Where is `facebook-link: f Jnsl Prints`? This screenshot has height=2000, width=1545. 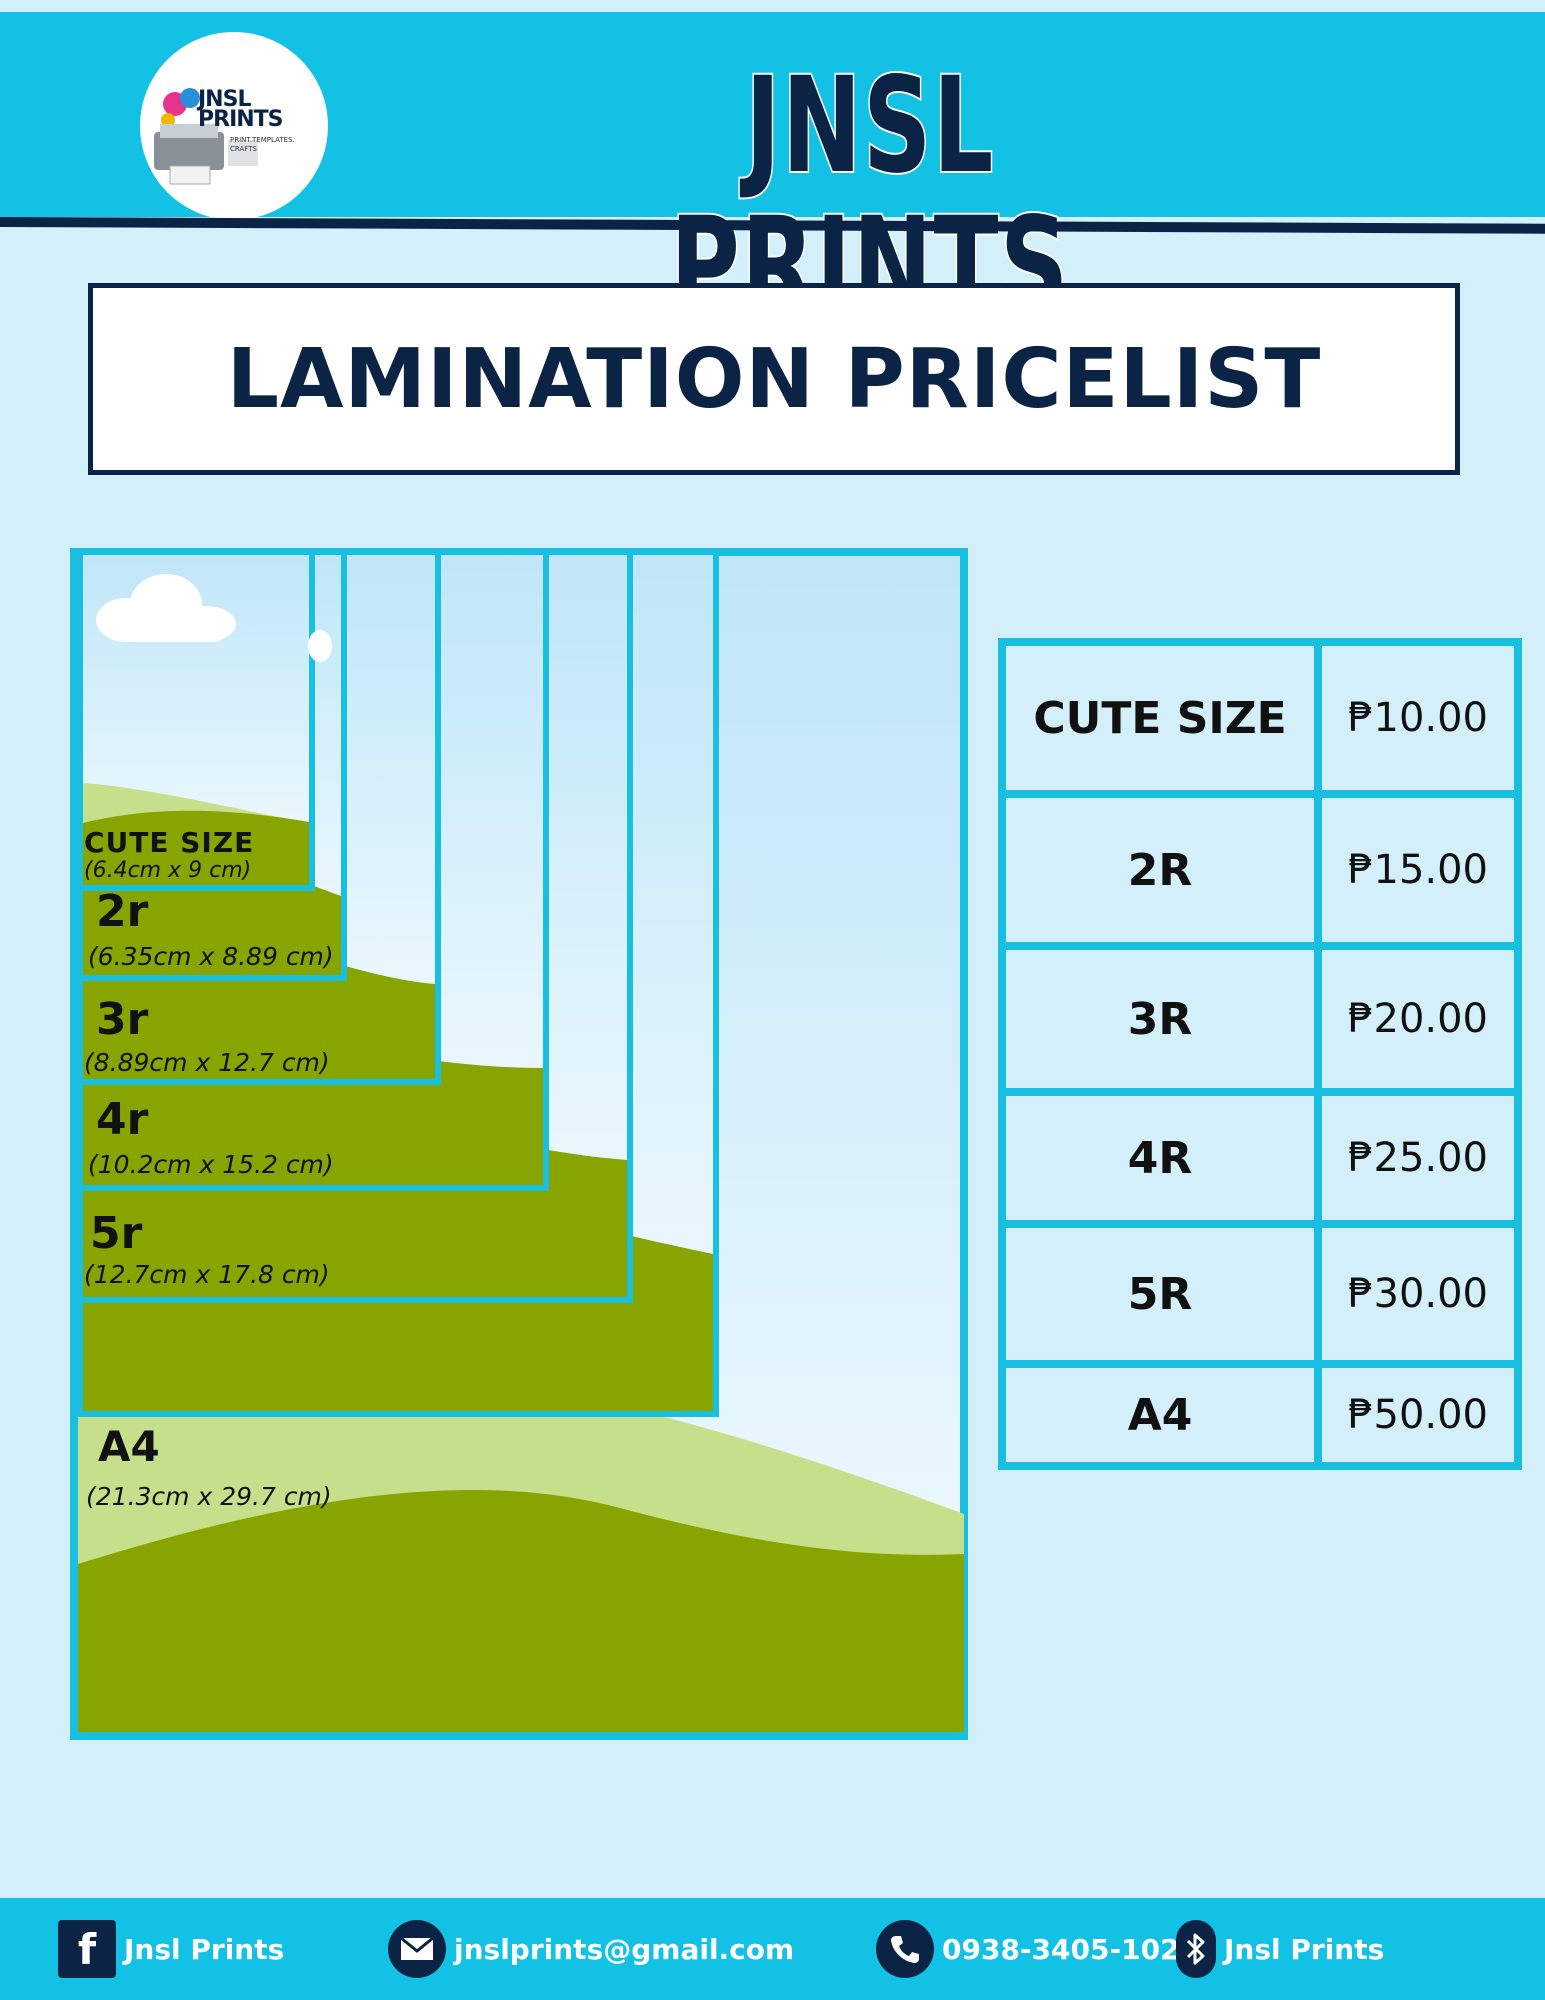
facebook-link: f Jnsl Prints is located at coordinates (171, 1949).